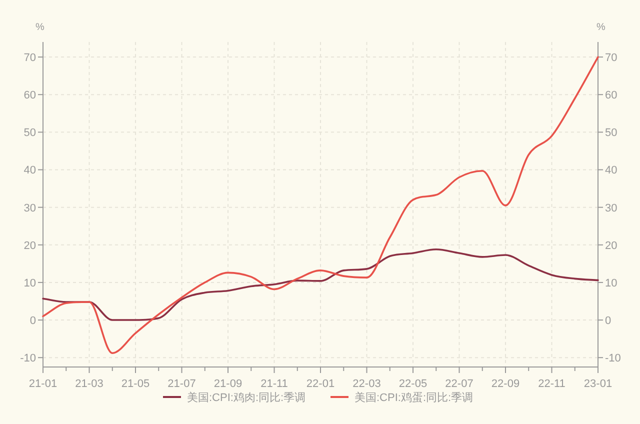 The width and height of the screenshot is (640, 424). What do you see at coordinates (505, 384) in the screenshot?
I see `x-tick-label: 22-09` at bounding box center [505, 384].